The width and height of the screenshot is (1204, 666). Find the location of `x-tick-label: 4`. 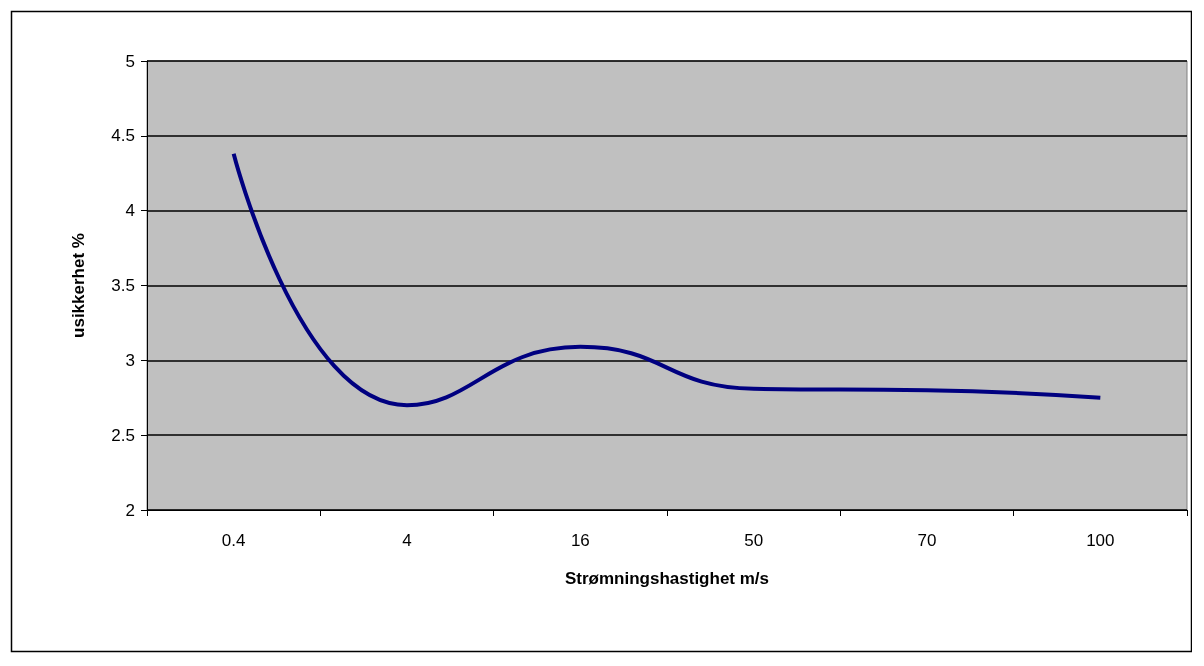

x-tick-label: 4 is located at coordinates (407, 540).